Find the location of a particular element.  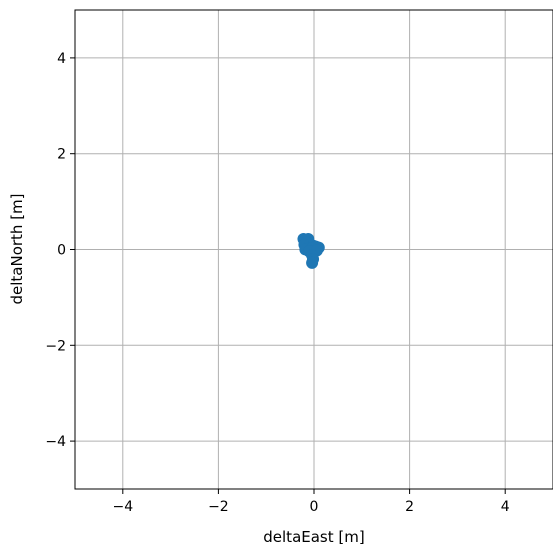

y-axis-label: deltaNorth [m] is located at coordinates (17, 248).